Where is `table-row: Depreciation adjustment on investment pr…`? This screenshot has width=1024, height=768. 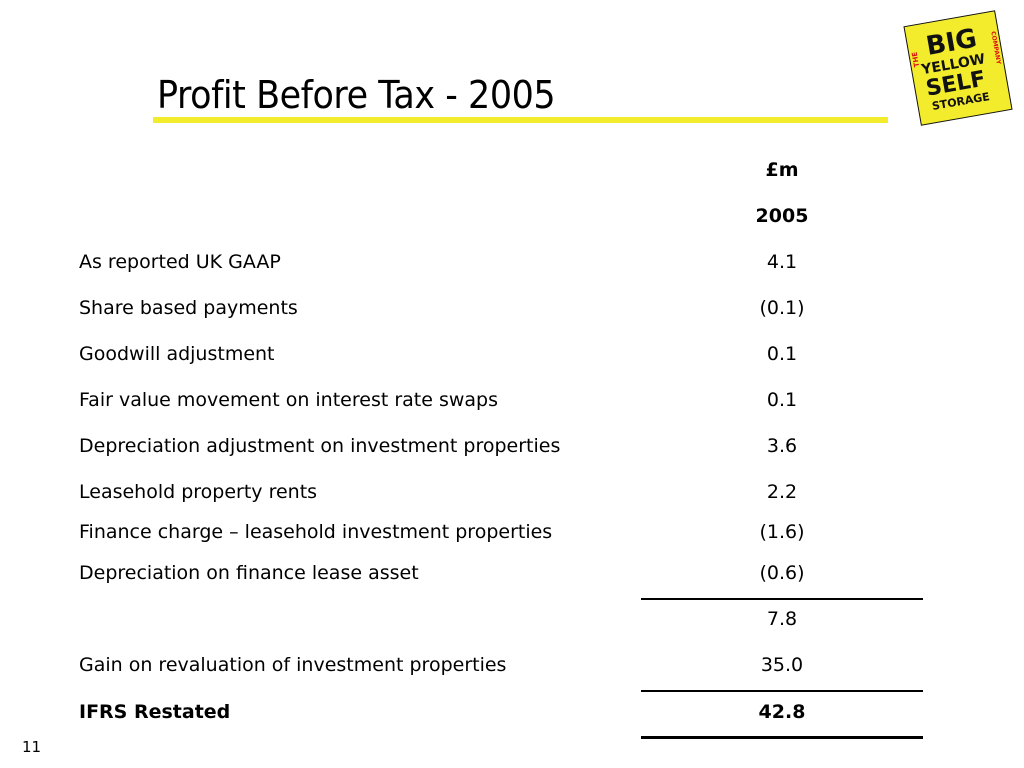
table-row: Depreciation adjustment on investment pr… is located at coordinates (512, 446).